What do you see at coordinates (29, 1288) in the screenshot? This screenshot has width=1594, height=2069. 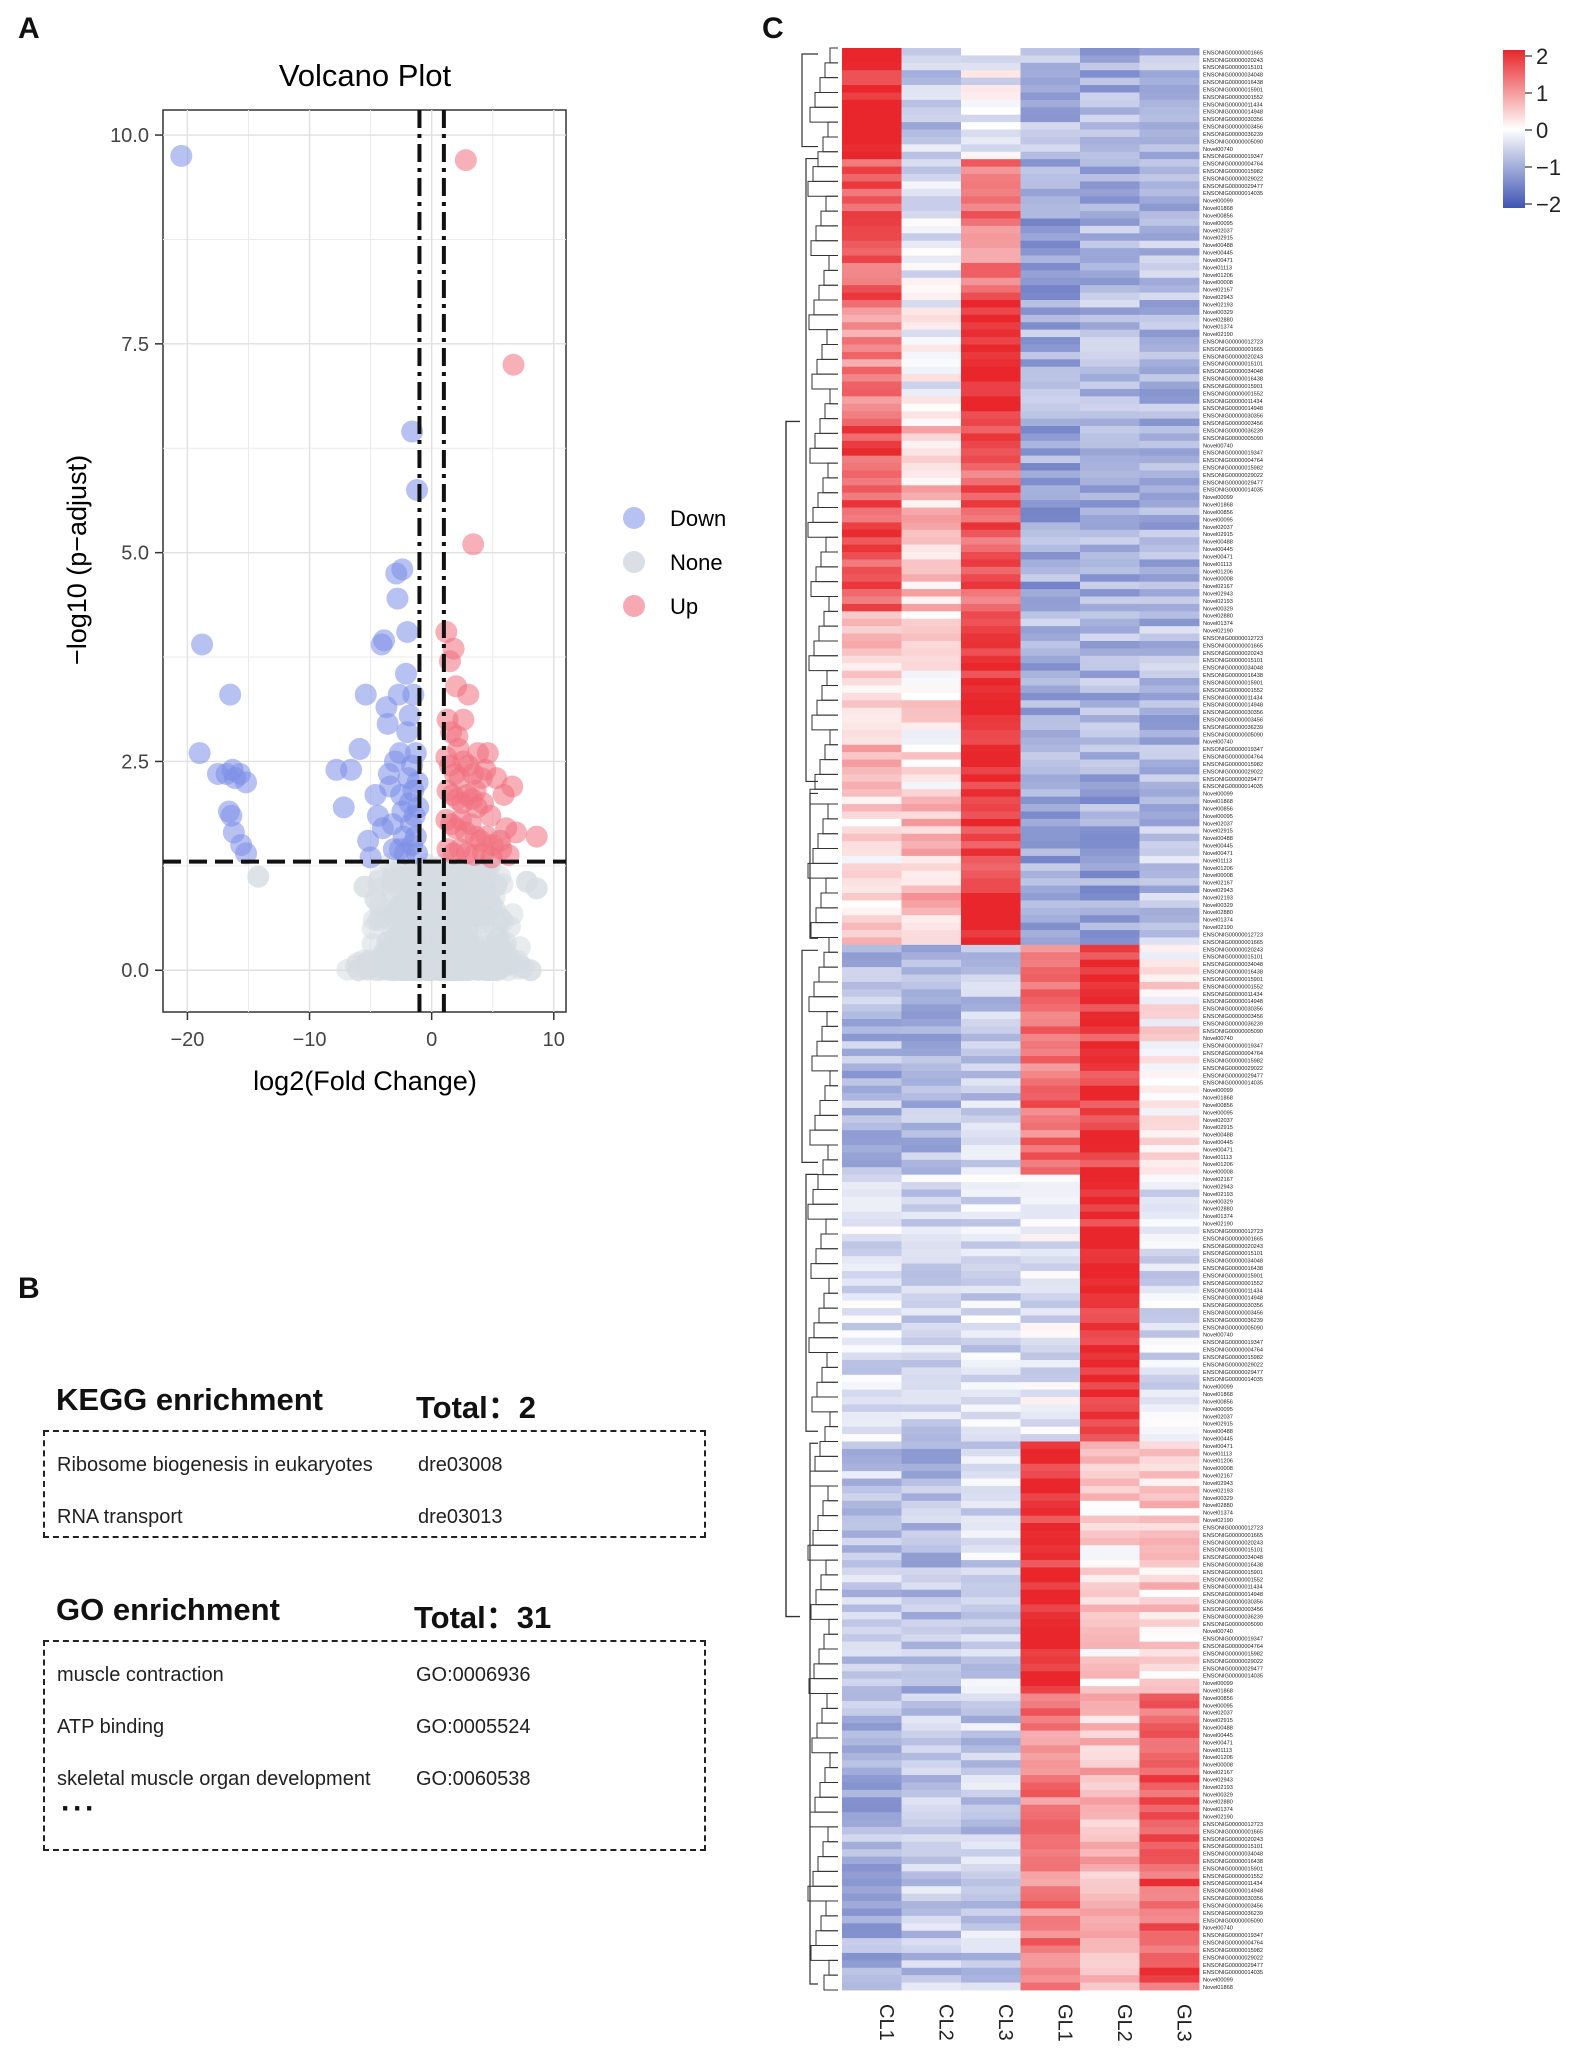 I see `panel-label-b: B` at bounding box center [29, 1288].